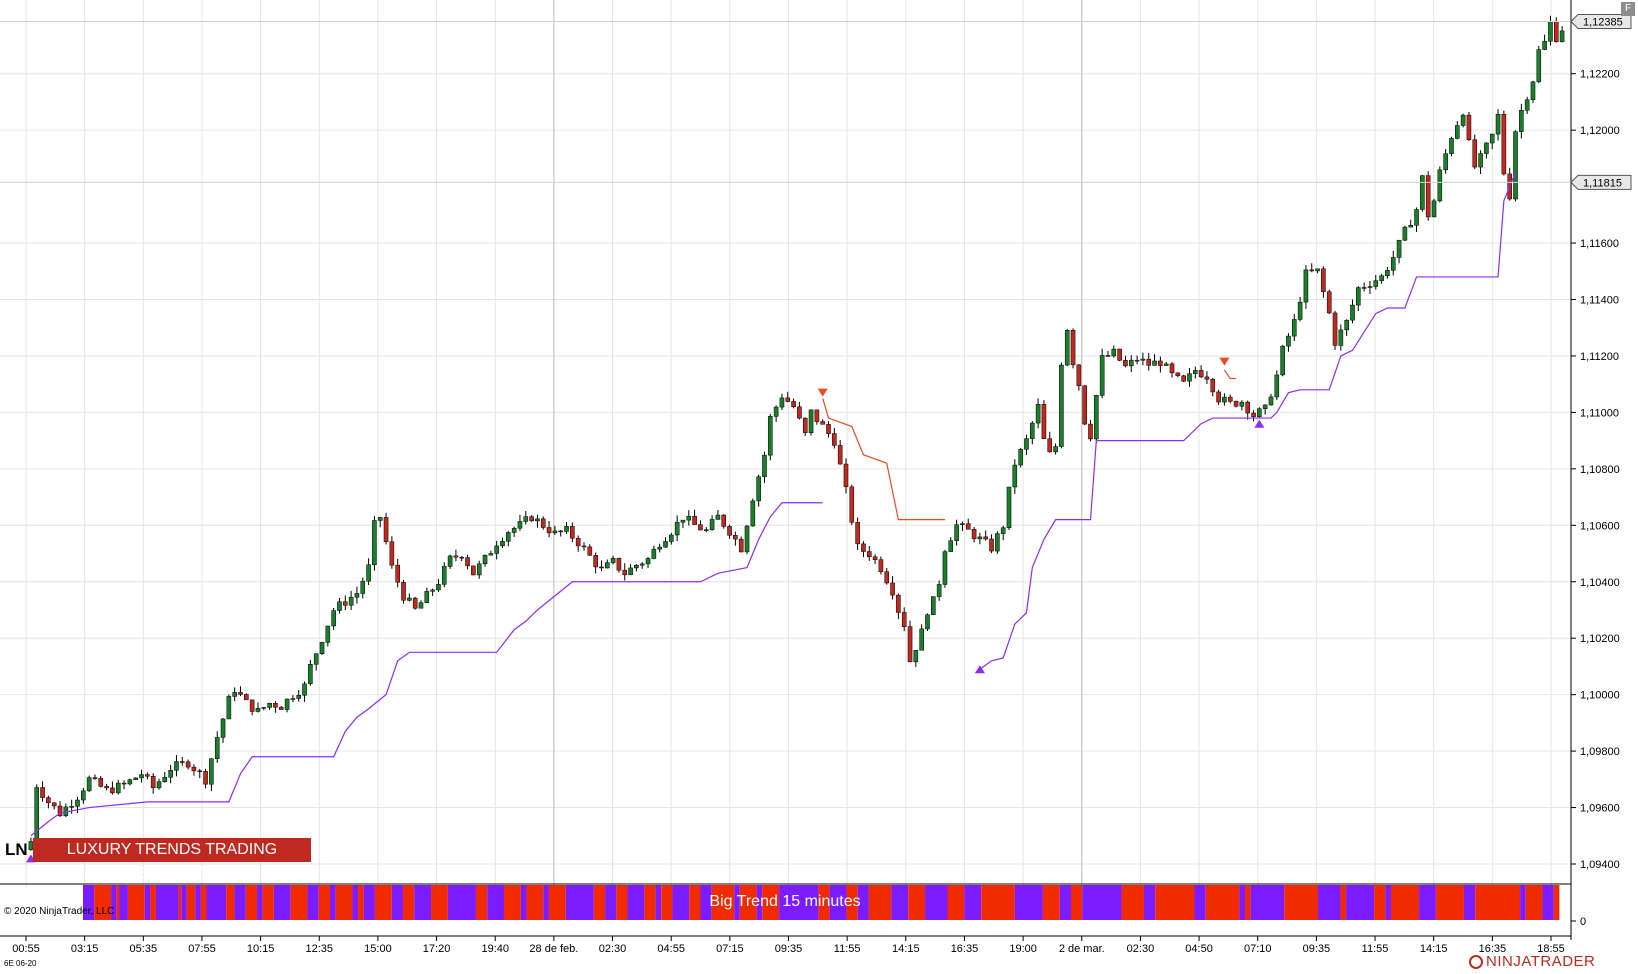 The width and height of the screenshot is (1638, 974). I want to click on y-tick-label: 1,09400, so click(1600, 865).